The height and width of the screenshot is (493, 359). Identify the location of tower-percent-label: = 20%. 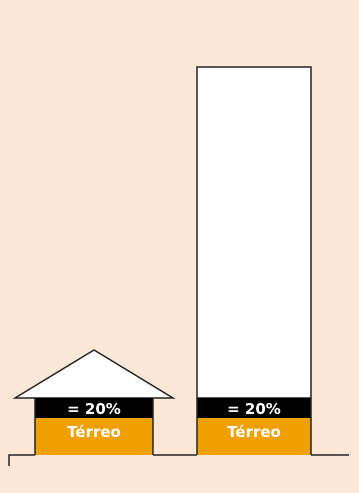
(254, 409).